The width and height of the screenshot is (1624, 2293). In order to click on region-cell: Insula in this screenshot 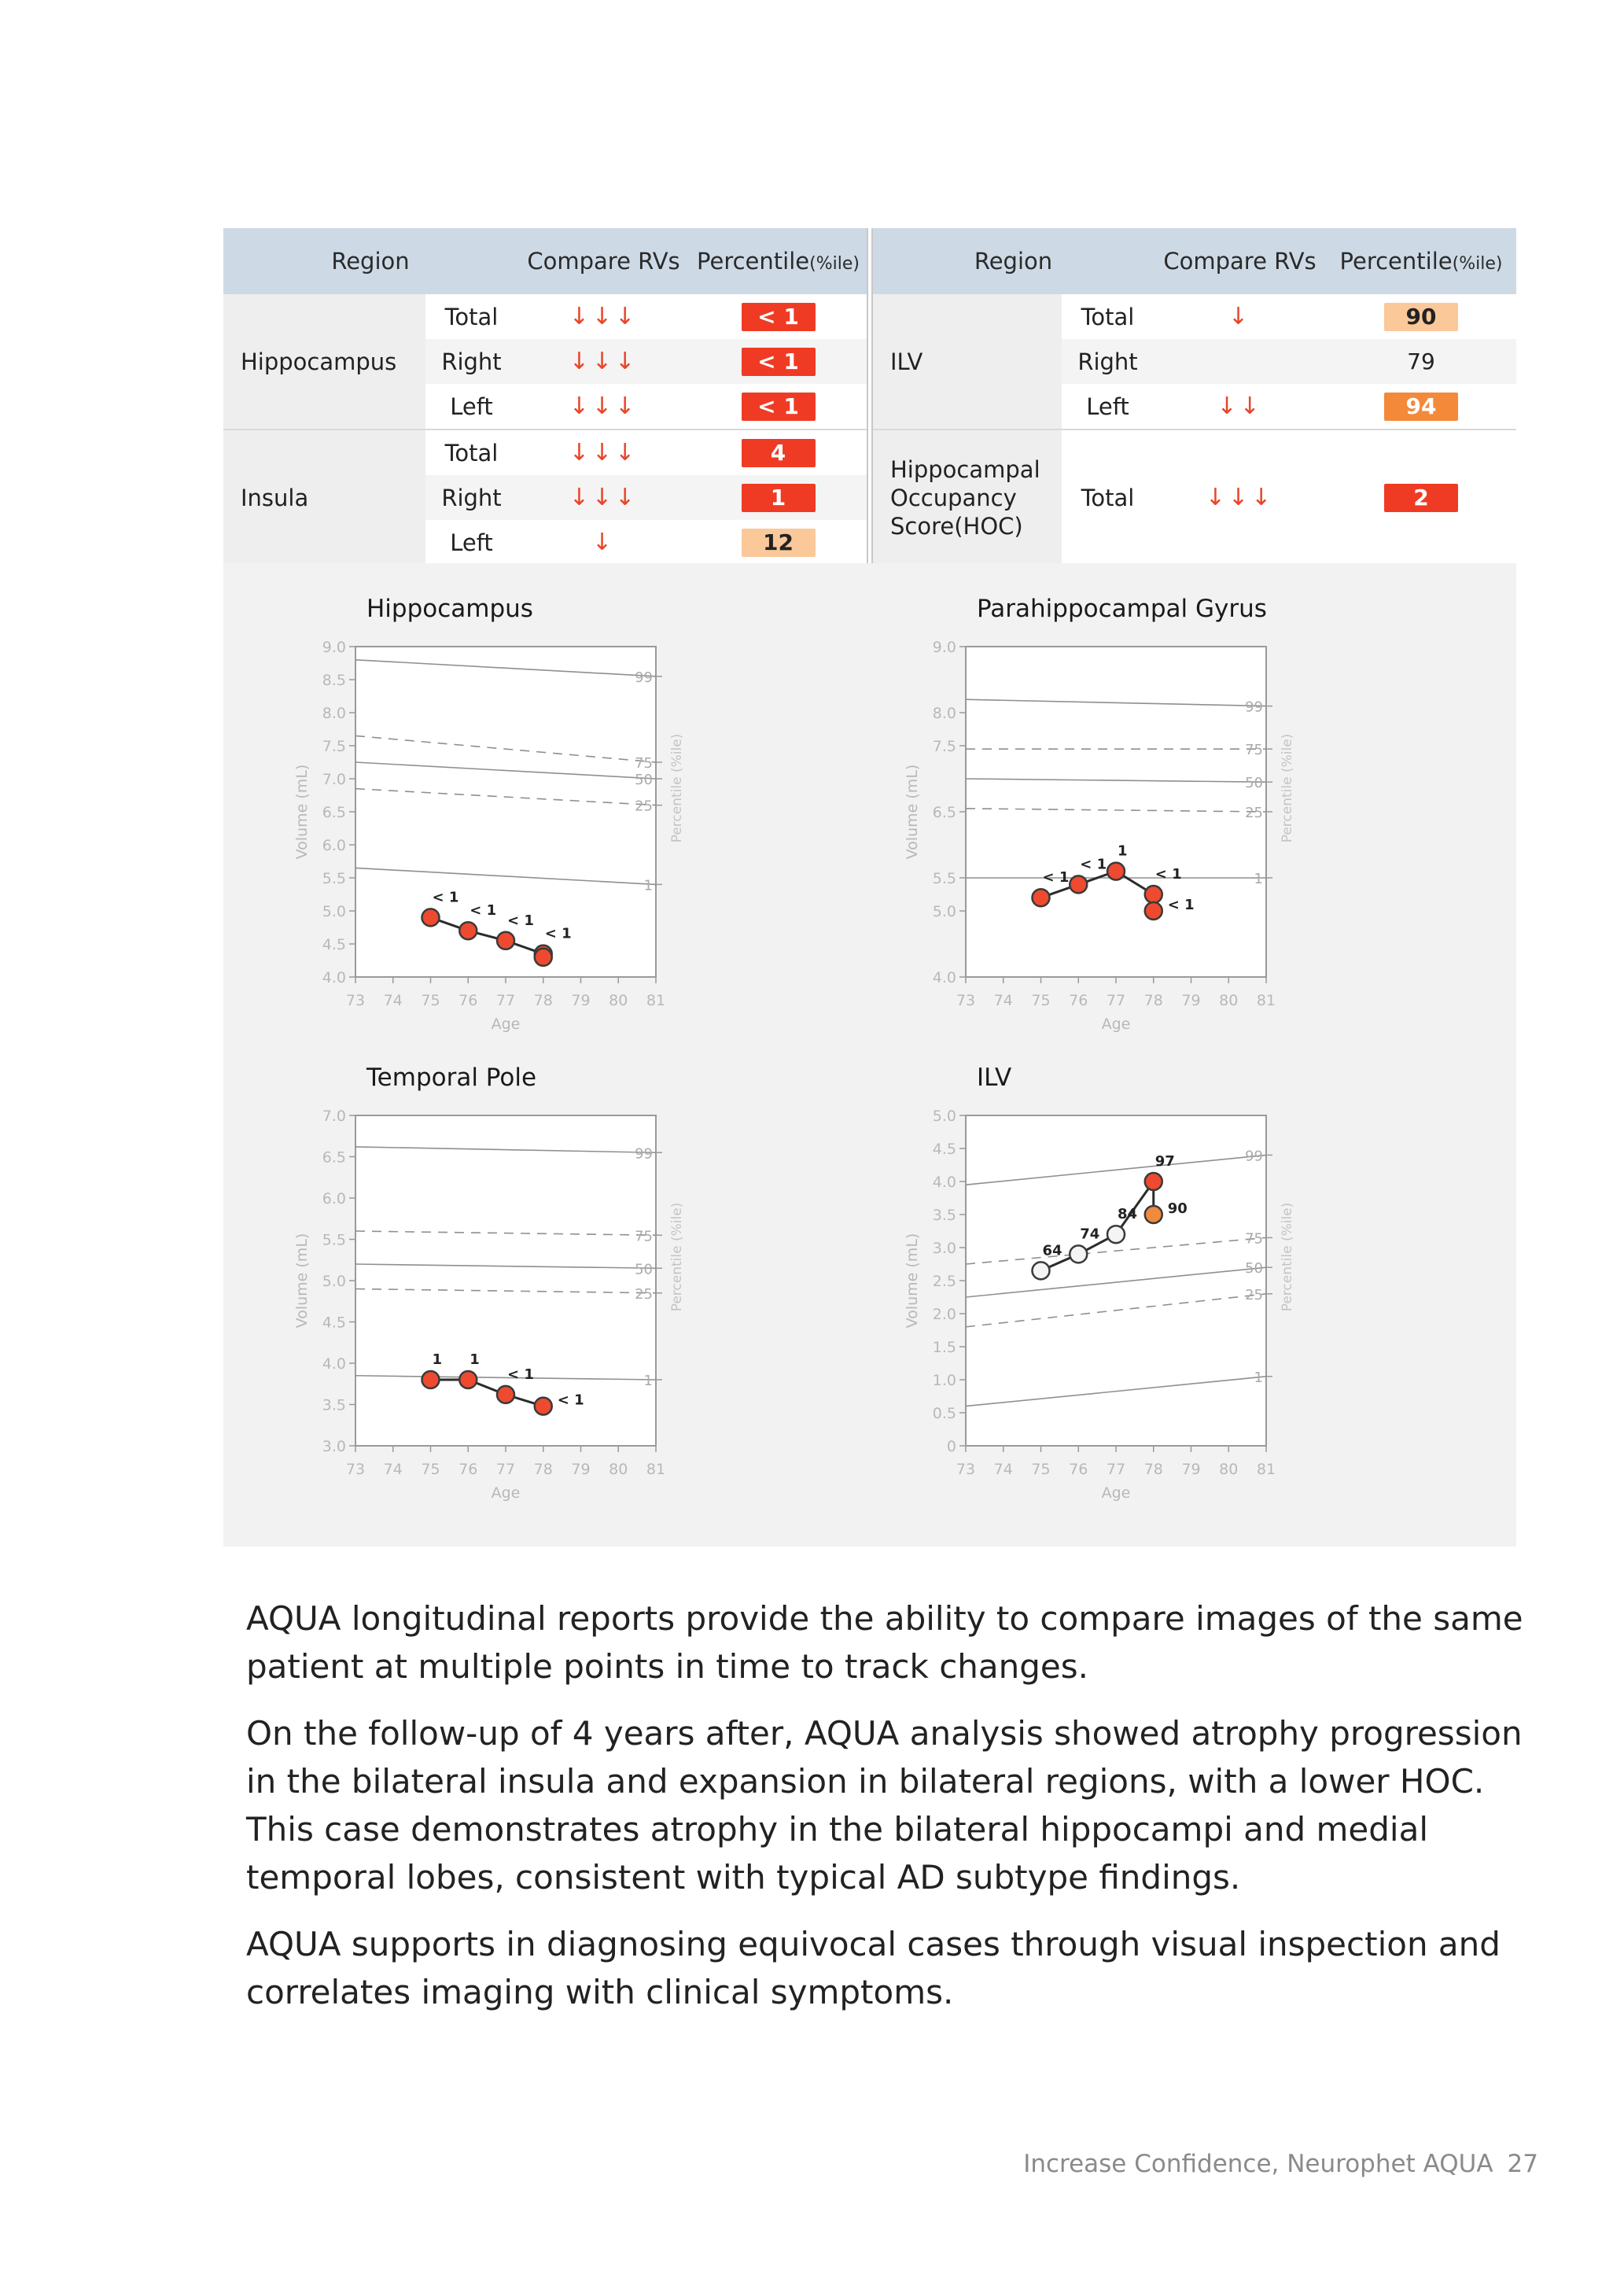, I will do `click(324, 497)`.